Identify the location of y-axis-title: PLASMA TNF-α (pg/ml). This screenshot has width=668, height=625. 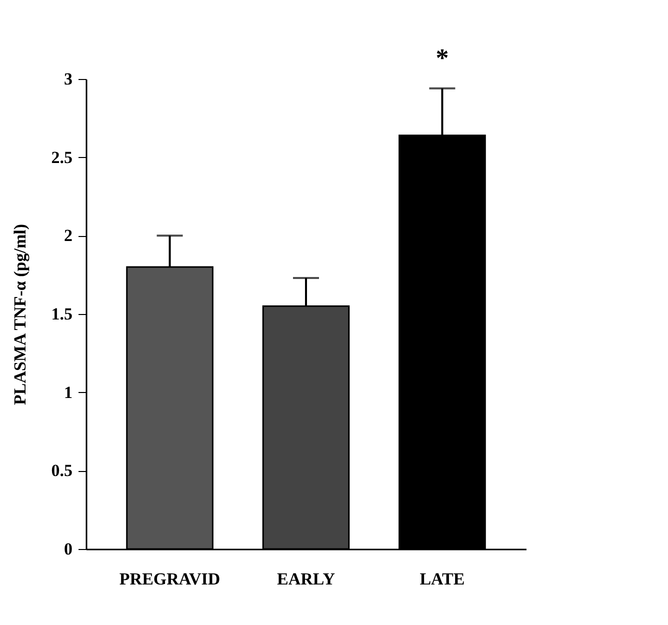
(20, 315).